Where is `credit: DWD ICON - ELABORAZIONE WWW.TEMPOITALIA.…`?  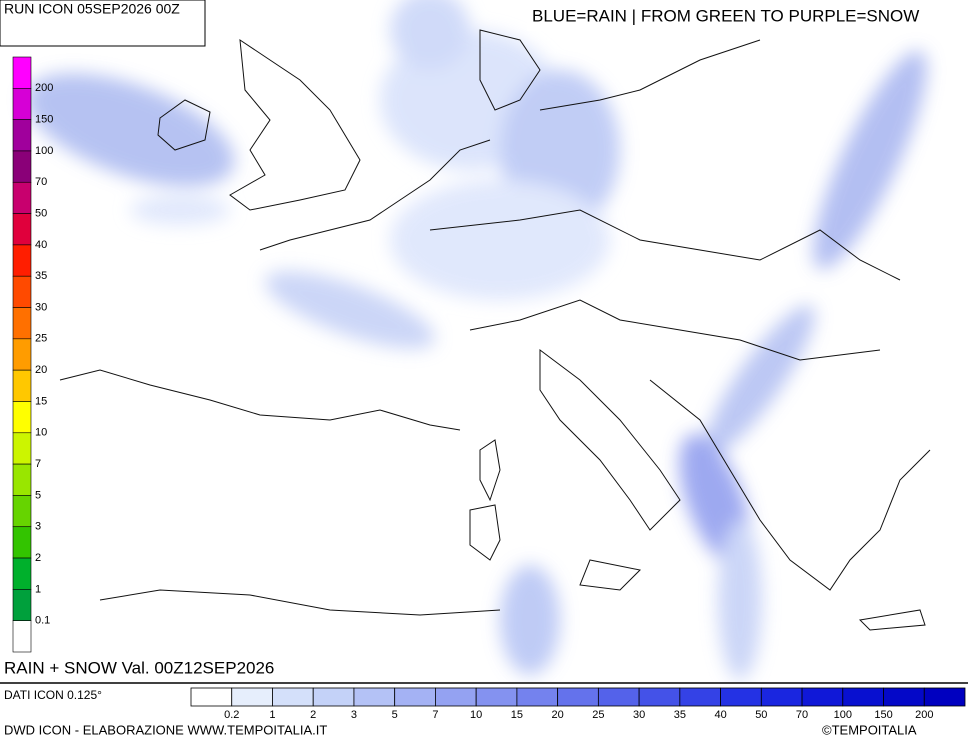 credit: DWD ICON - ELABORAZIONE WWW.TEMPOITALIA.… is located at coordinates (165, 729).